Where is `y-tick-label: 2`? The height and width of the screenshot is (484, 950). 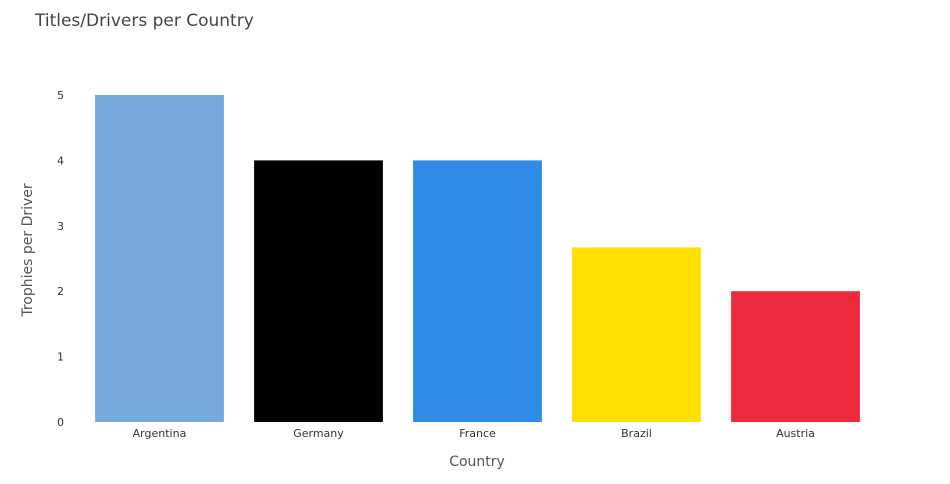
y-tick-label: 2 is located at coordinates (60, 291).